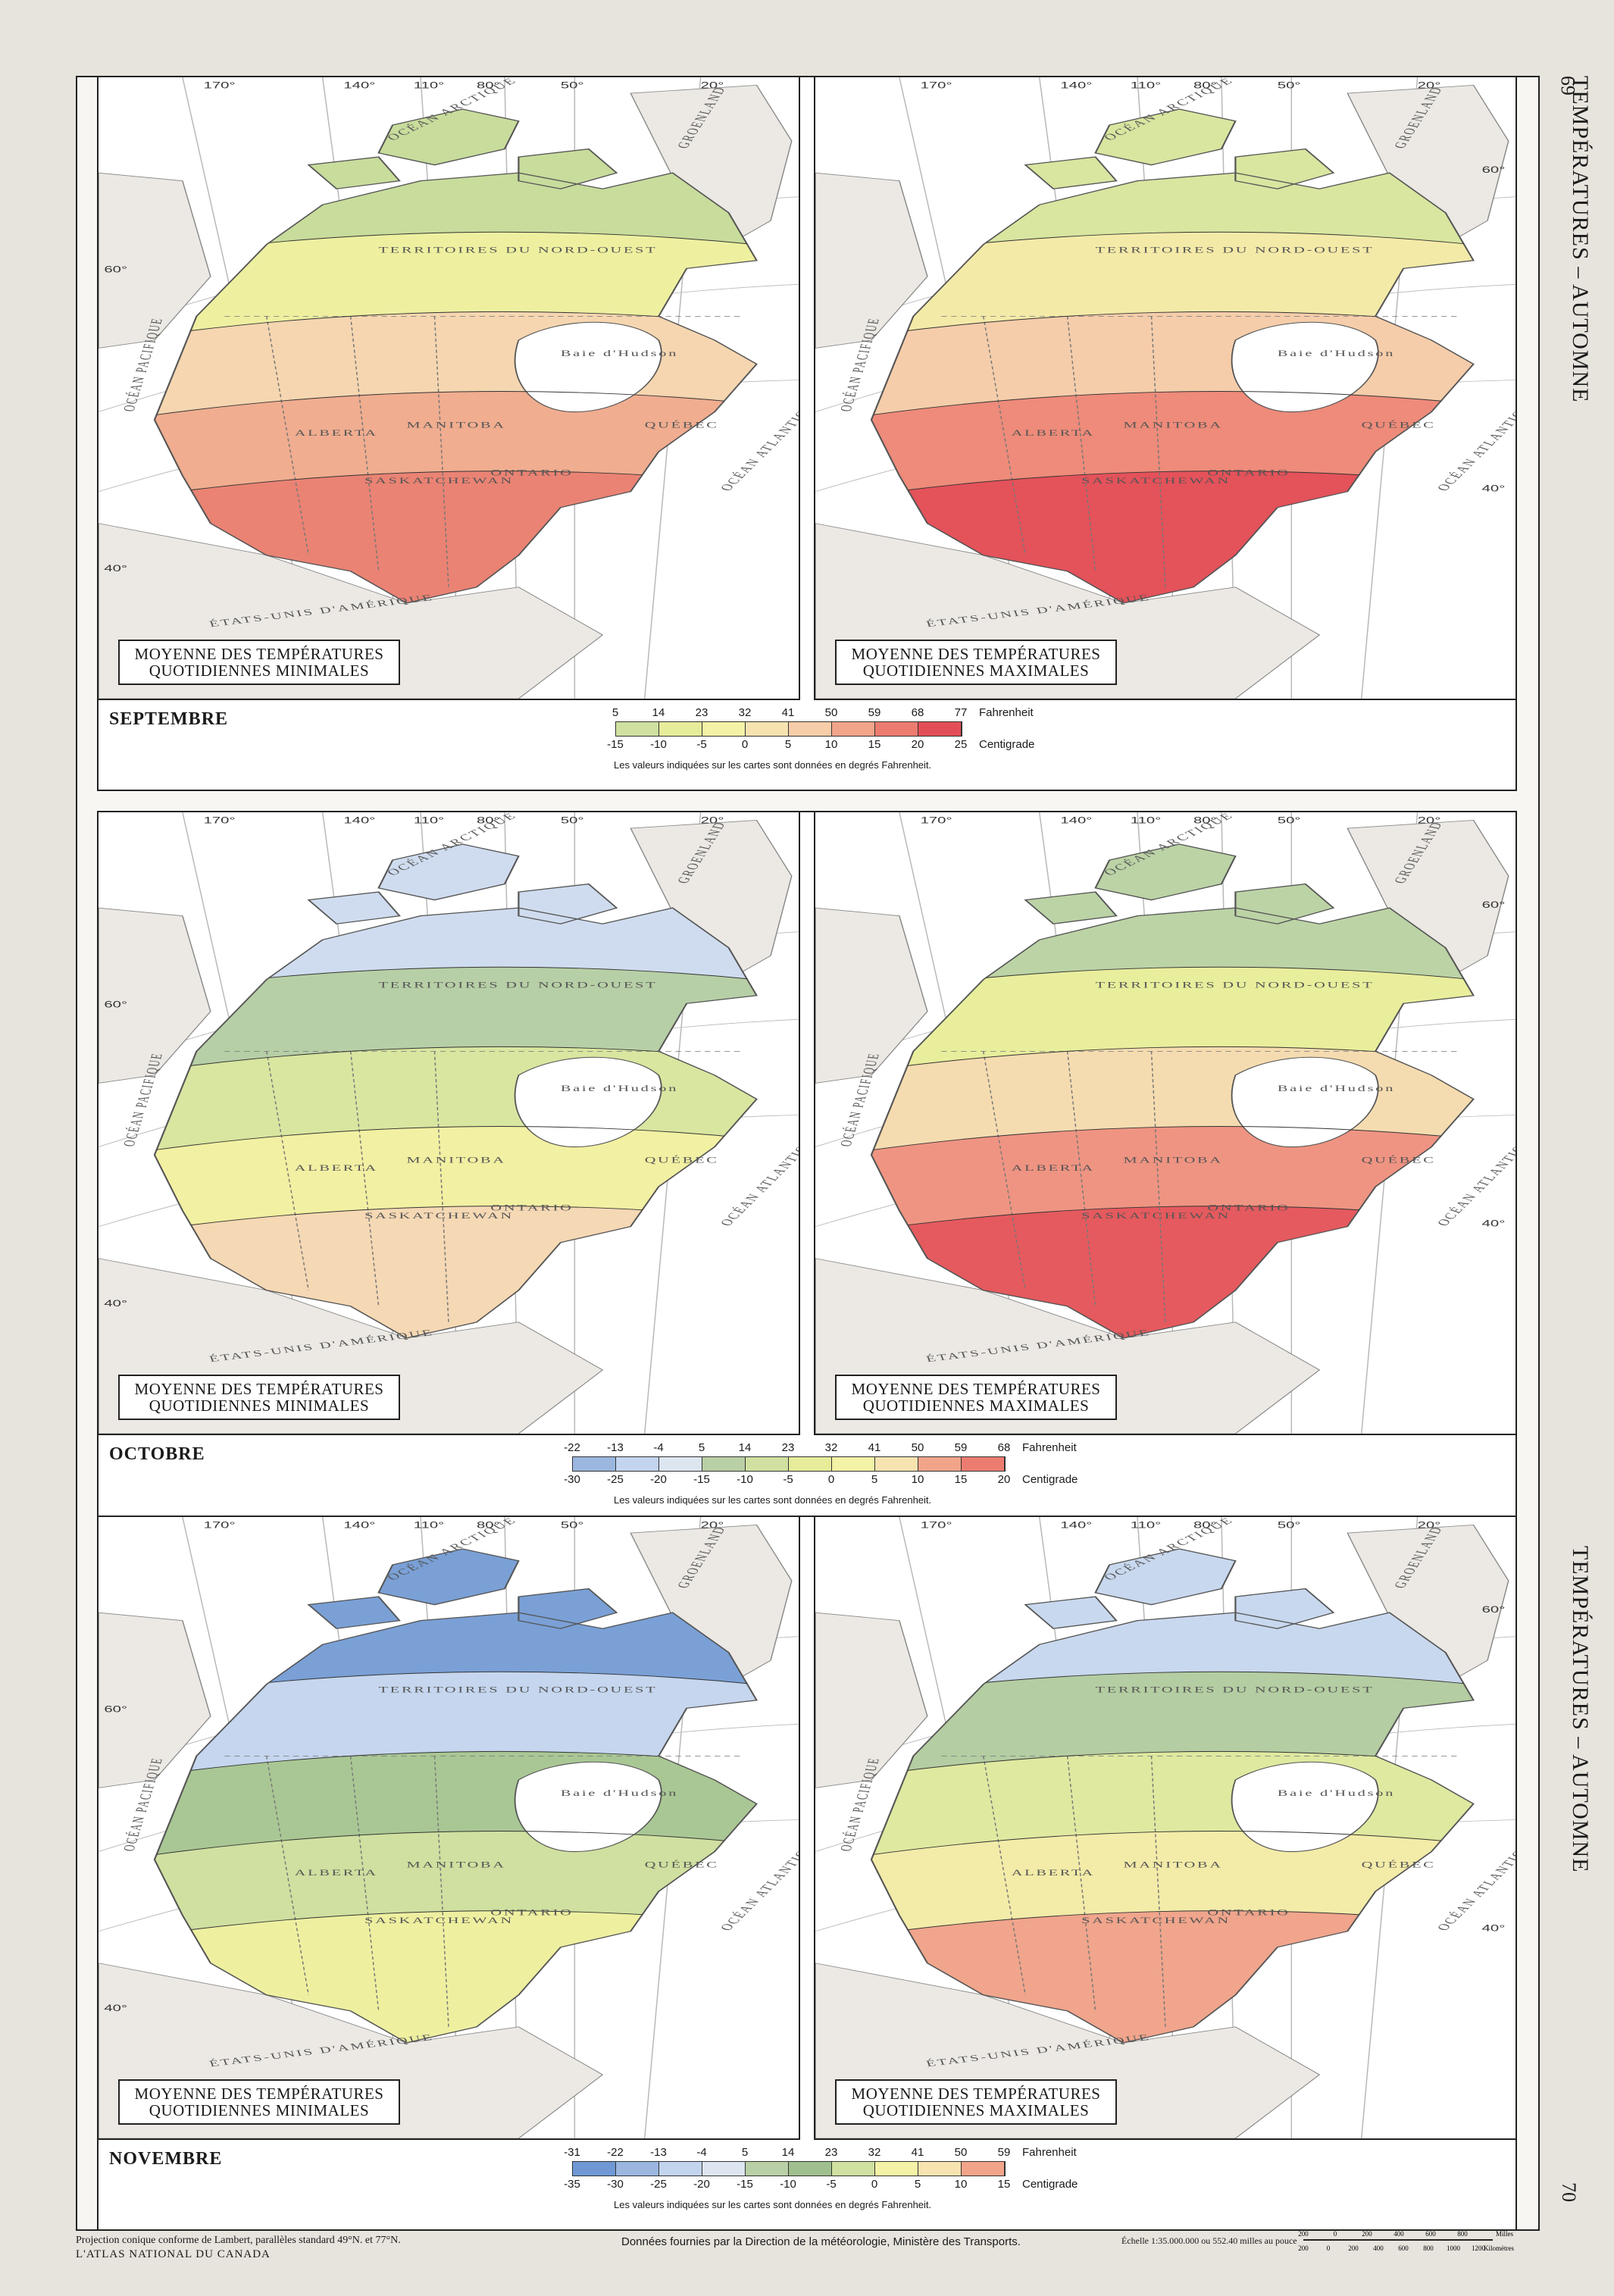 The width and height of the screenshot is (1614, 2296). Describe the element at coordinates (1569, 2192) in the screenshot. I see `page-number-bottom: 70` at that location.